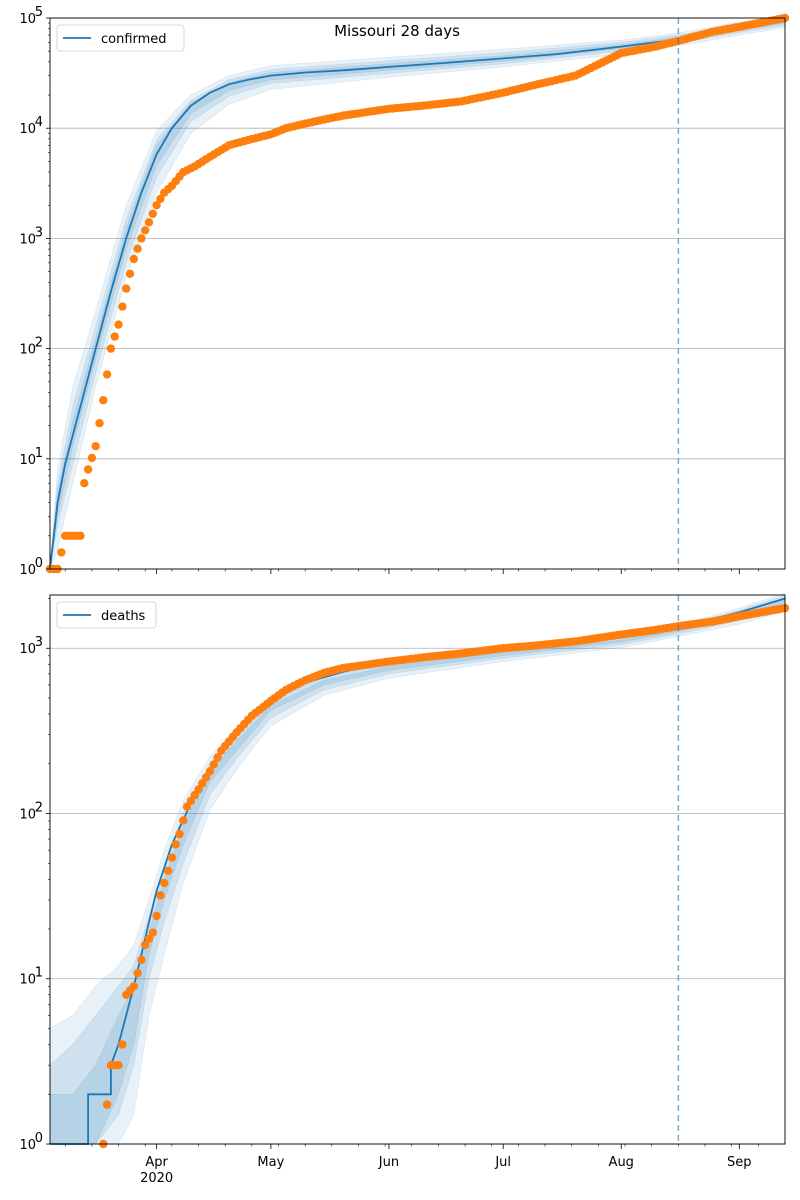 The width and height of the screenshot is (800, 1200). Describe the element at coordinates (39, 122) in the screenshot. I see `y-tick-exponent: 4` at that location.